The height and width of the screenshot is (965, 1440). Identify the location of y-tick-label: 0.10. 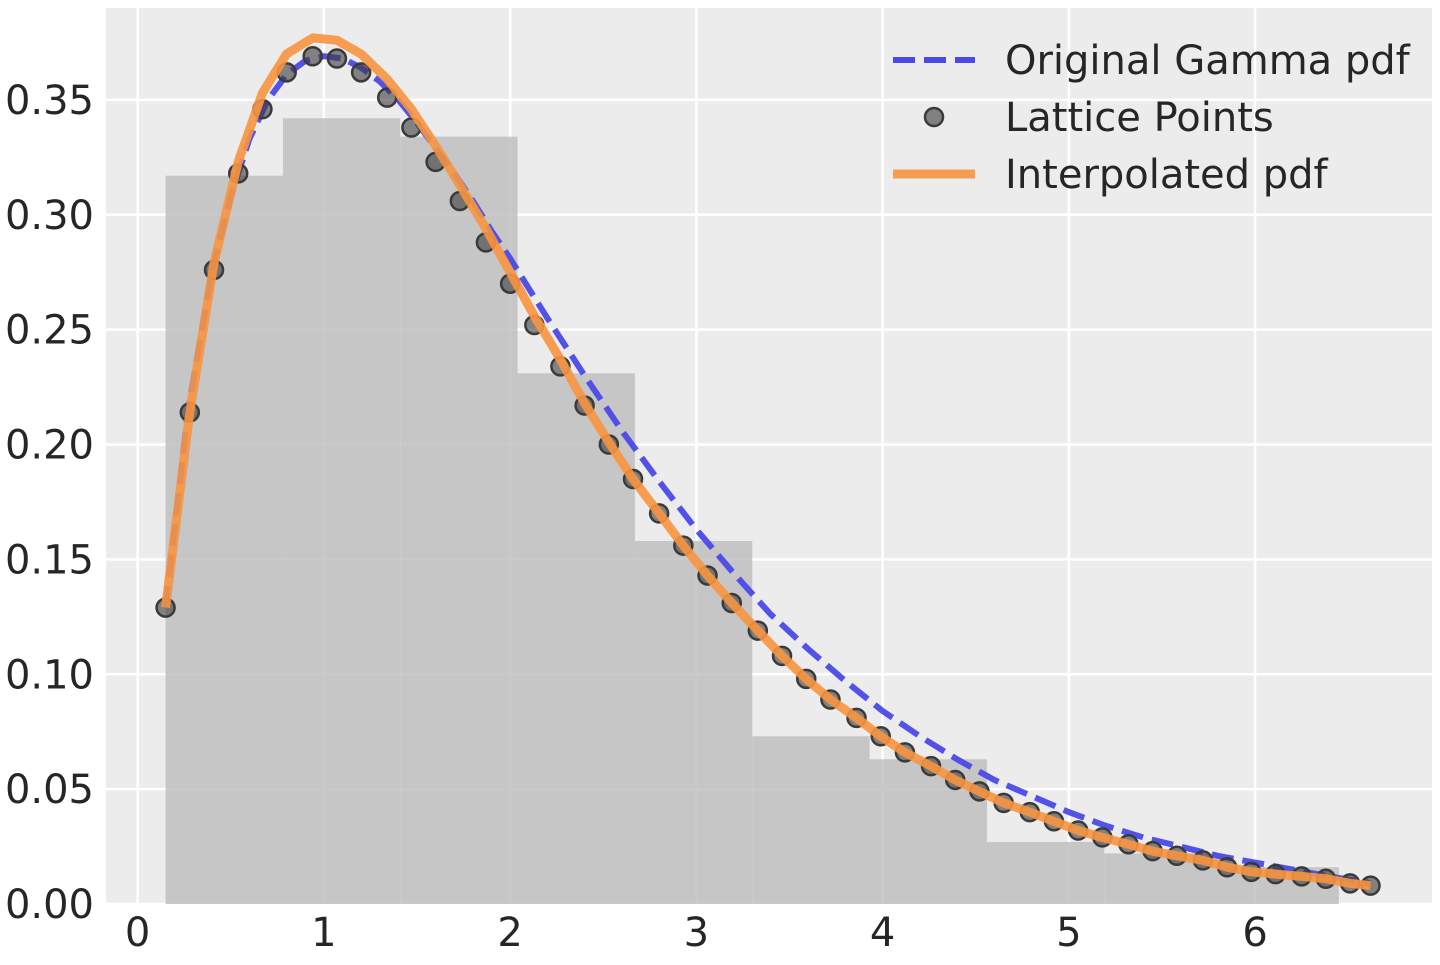
(49, 675).